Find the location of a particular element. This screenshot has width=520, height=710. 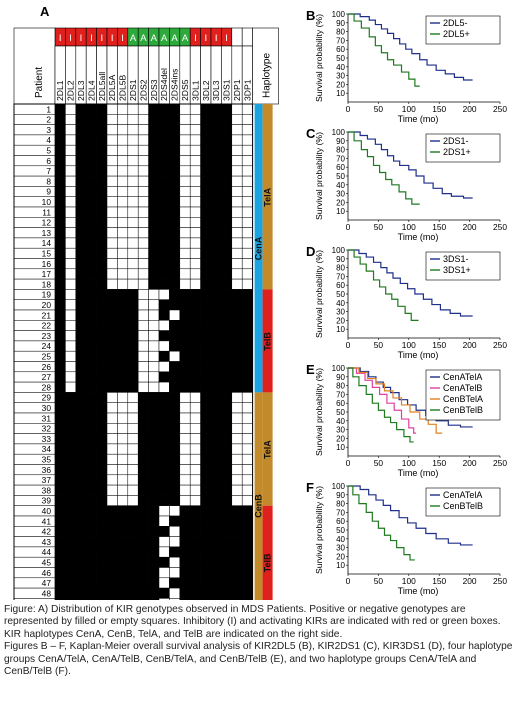

km-panel-label: B is located at coordinates (310, 15).